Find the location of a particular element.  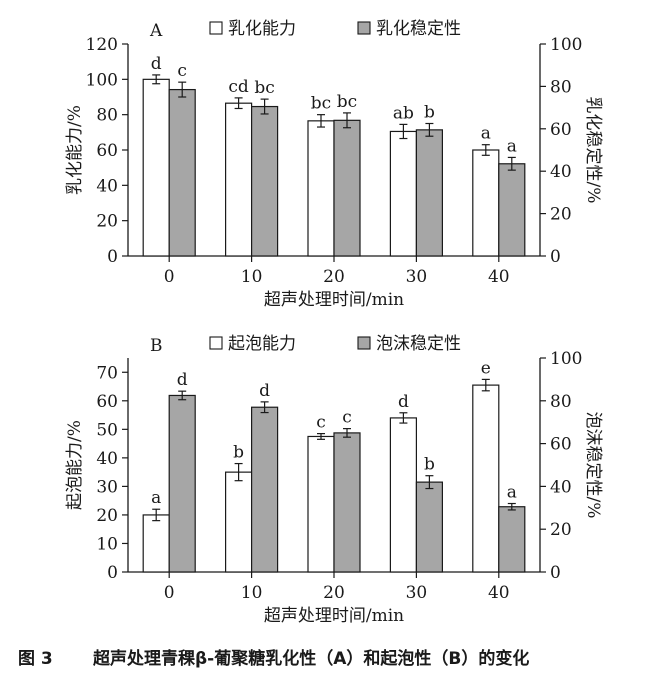

panel-a-significance-letter: c is located at coordinates (182, 71).